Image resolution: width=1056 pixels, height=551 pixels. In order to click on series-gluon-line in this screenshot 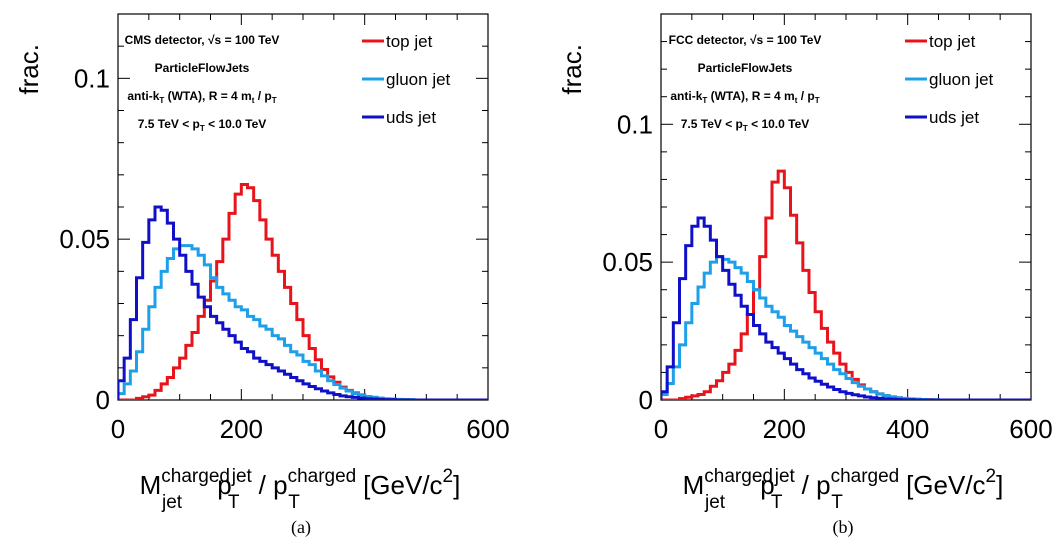, I will do `click(846, 327)`.